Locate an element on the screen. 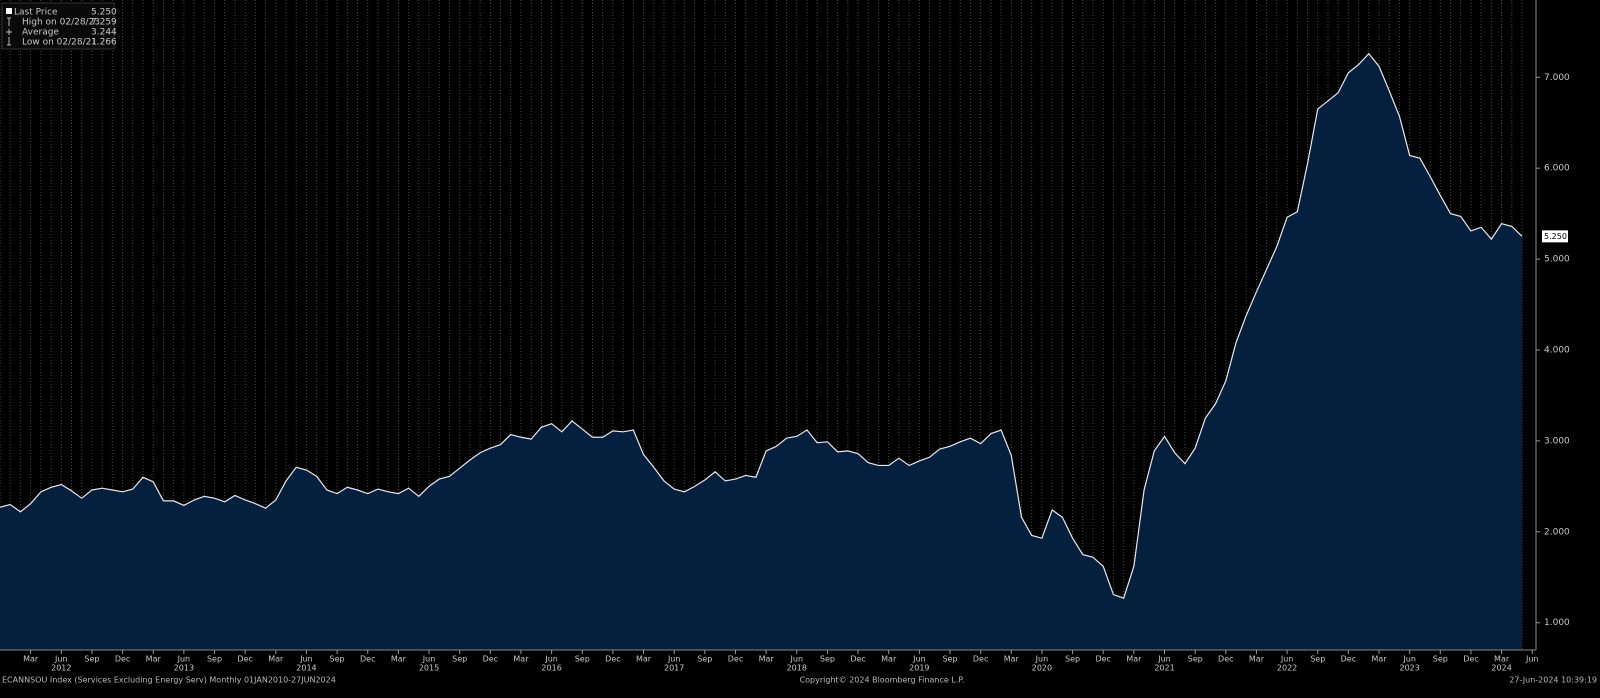 This screenshot has height=698, width=1600. legend-value: 5.250 is located at coordinates (104, 13).